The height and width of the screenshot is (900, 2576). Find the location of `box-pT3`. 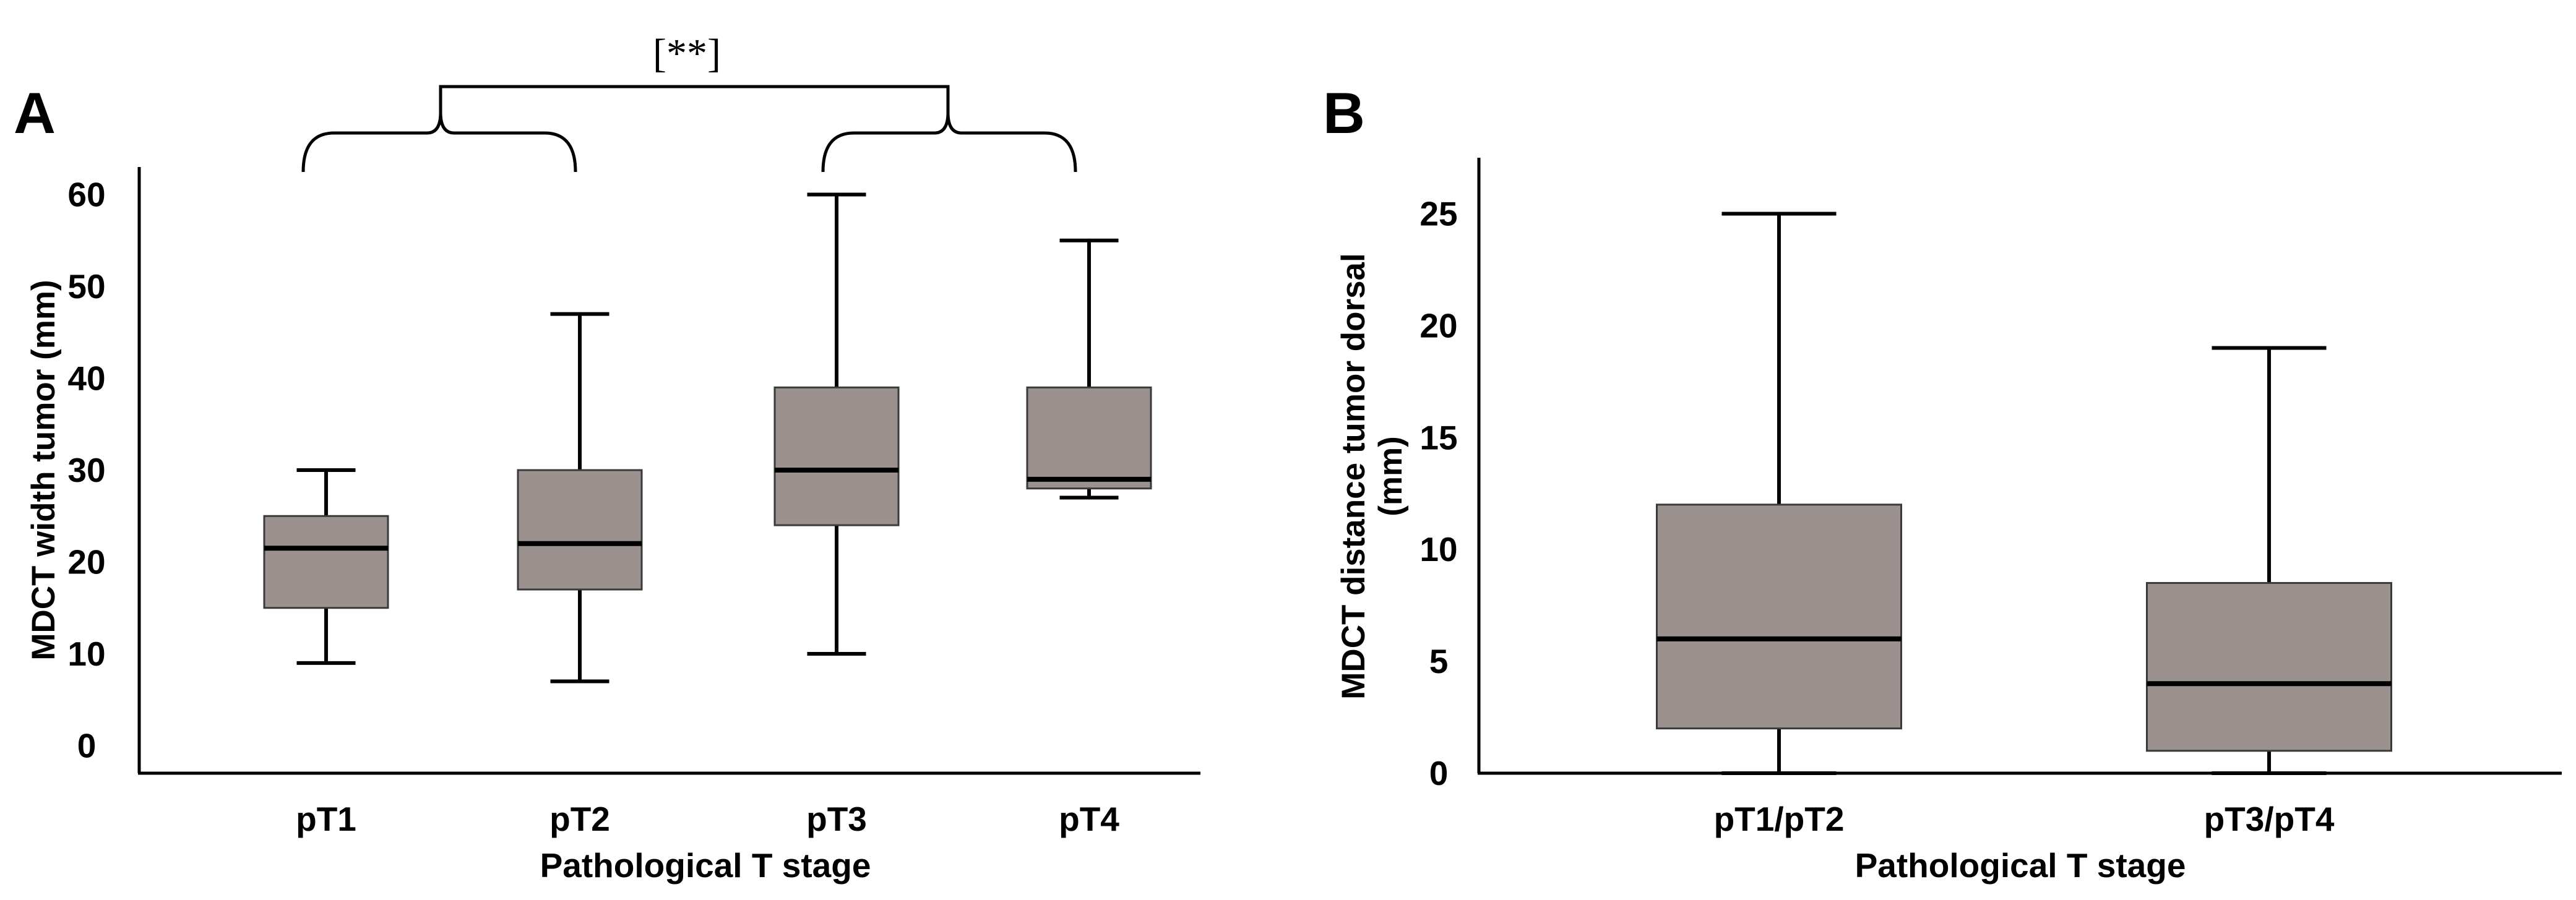

box-pT3 is located at coordinates (836, 424).